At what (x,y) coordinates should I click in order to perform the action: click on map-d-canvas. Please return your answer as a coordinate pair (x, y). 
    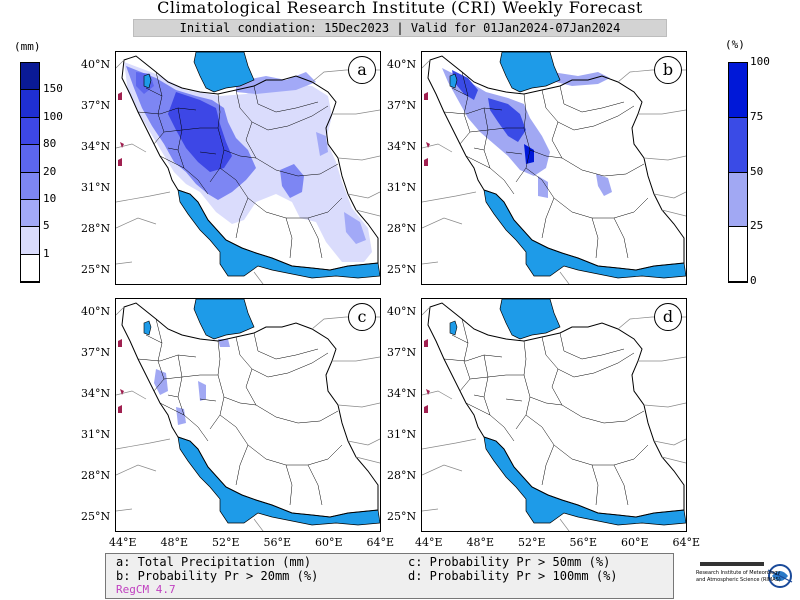
    Looking at the image, I should click on (554, 421).